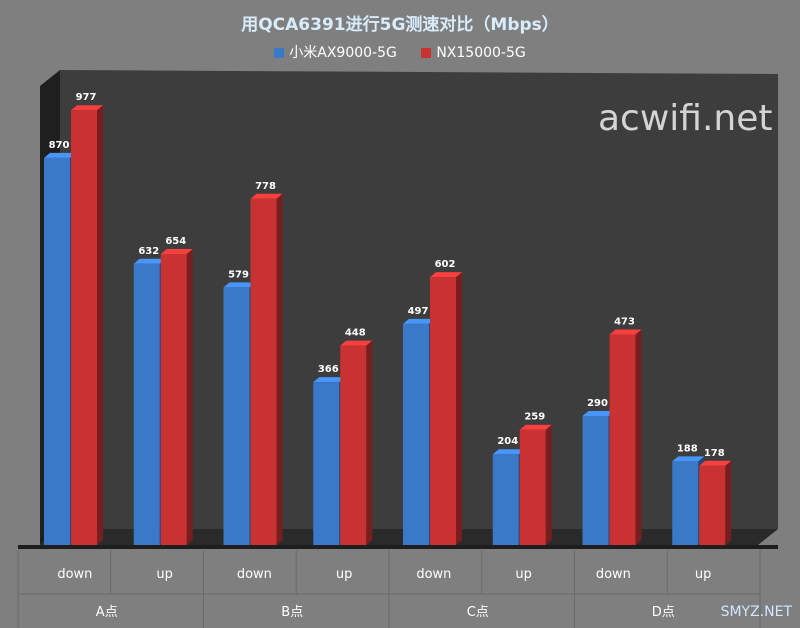  What do you see at coordinates (328, 369) in the screenshot?
I see `value-label-1-4: 366` at bounding box center [328, 369].